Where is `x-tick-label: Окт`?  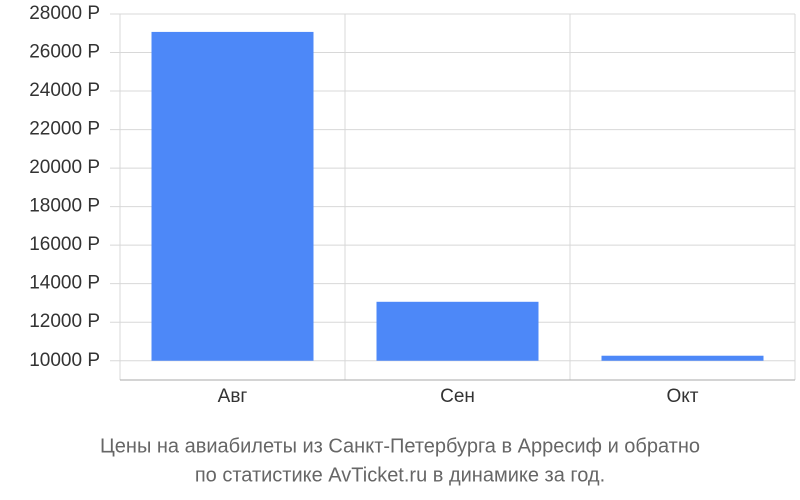 x-tick-label: Окт is located at coordinates (682, 396).